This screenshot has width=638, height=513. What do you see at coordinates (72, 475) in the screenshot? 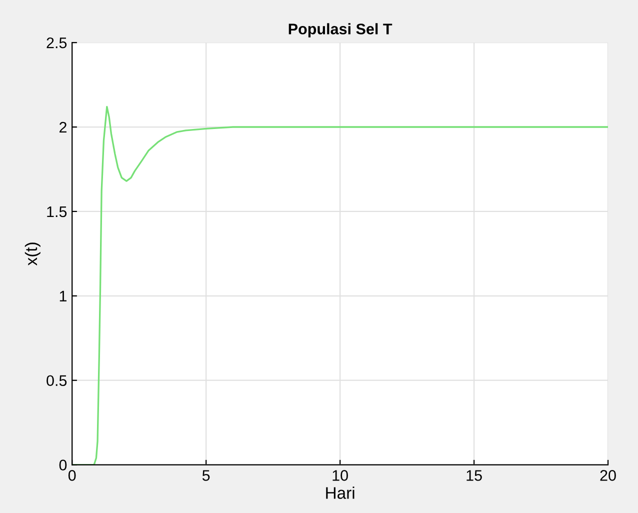
I see `x-tick-label: 0` at bounding box center [72, 475].